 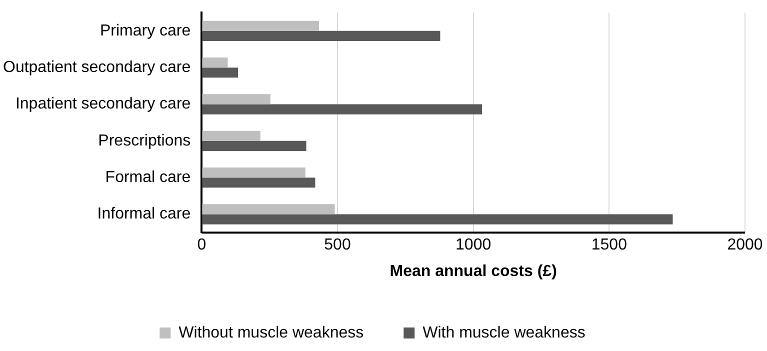 What do you see at coordinates (271, 333) in the screenshot?
I see `legend-label: Without muscle weakness` at bounding box center [271, 333].